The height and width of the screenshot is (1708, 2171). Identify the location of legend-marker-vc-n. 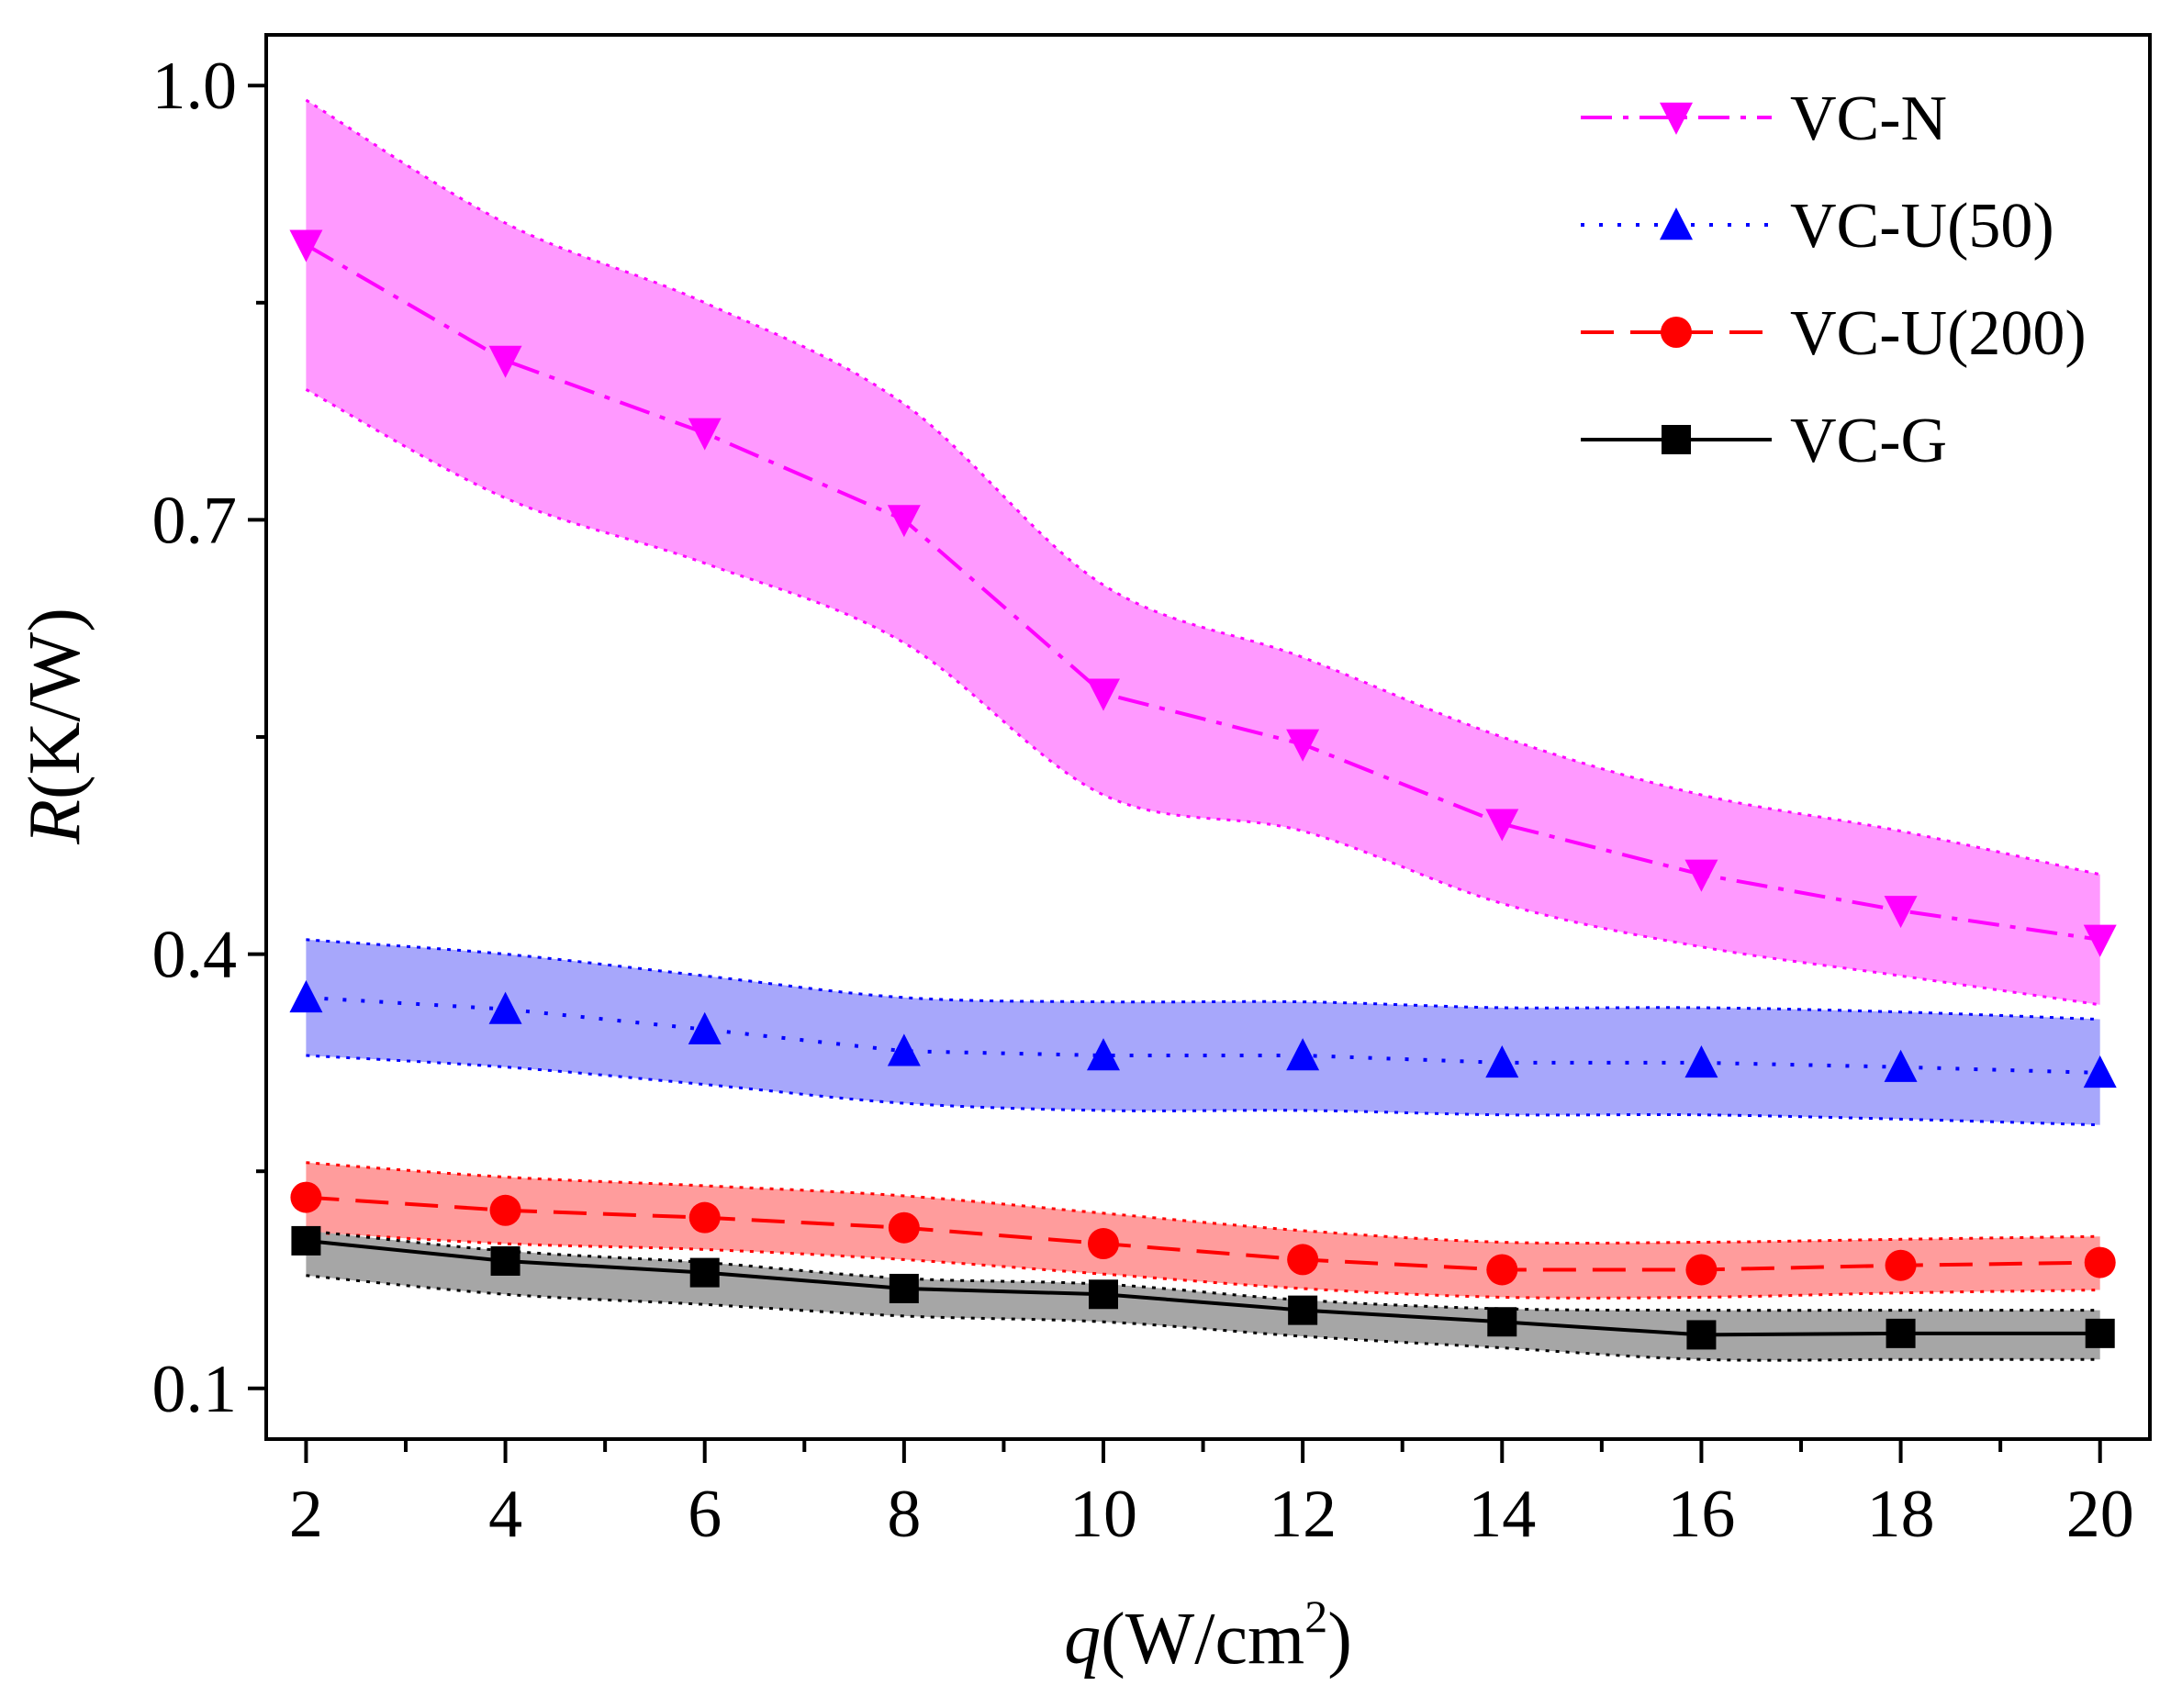
(1676, 118).